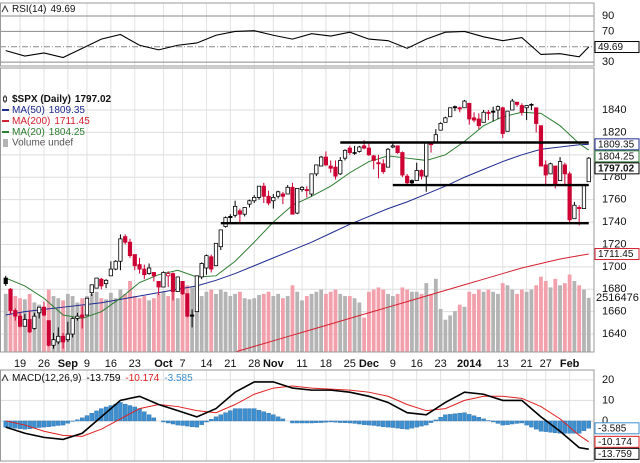 The width and height of the screenshot is (640, 463). What do you see at coordinates (614, 334) in the screenshot?
I see `y-tick-label: 1640` at bounding box center [614, 334].